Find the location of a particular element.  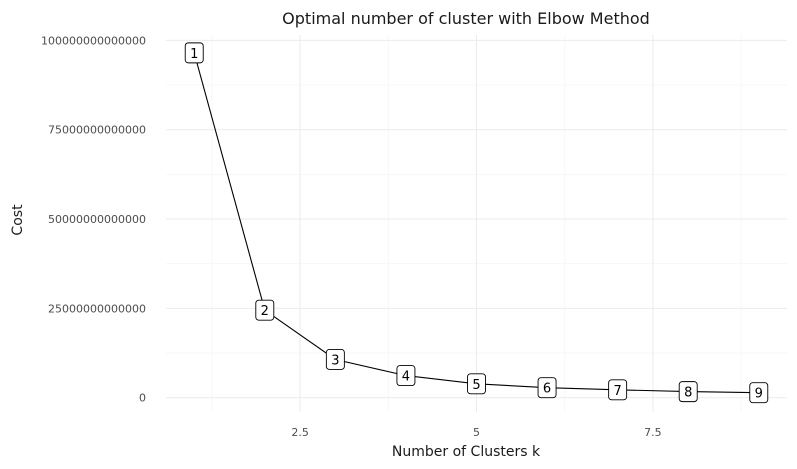

data-point-label: 9 is located at coordinates (759, 393).